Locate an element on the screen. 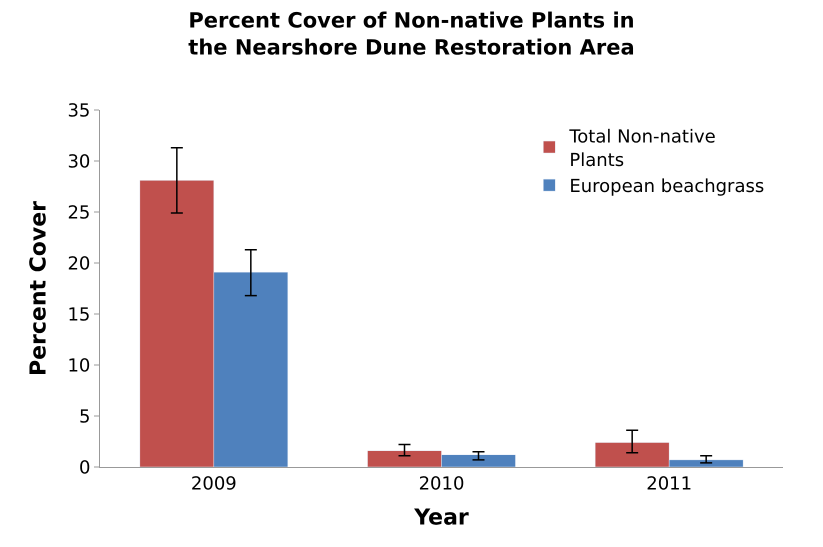  y-tick-label: 10 is located at coordinates (78, 365).